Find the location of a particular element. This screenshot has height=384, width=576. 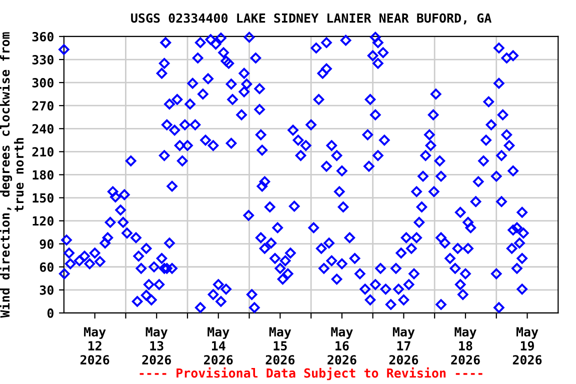

y-tick-label: 180 is located at coordinates (43, 175).